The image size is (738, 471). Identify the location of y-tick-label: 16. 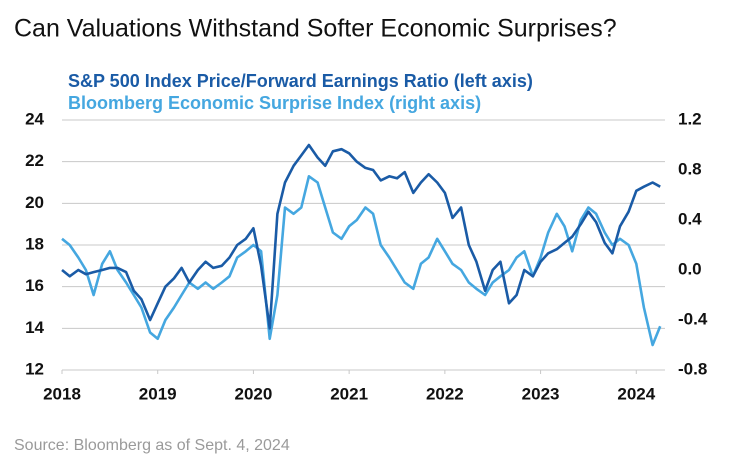
(34, 285).